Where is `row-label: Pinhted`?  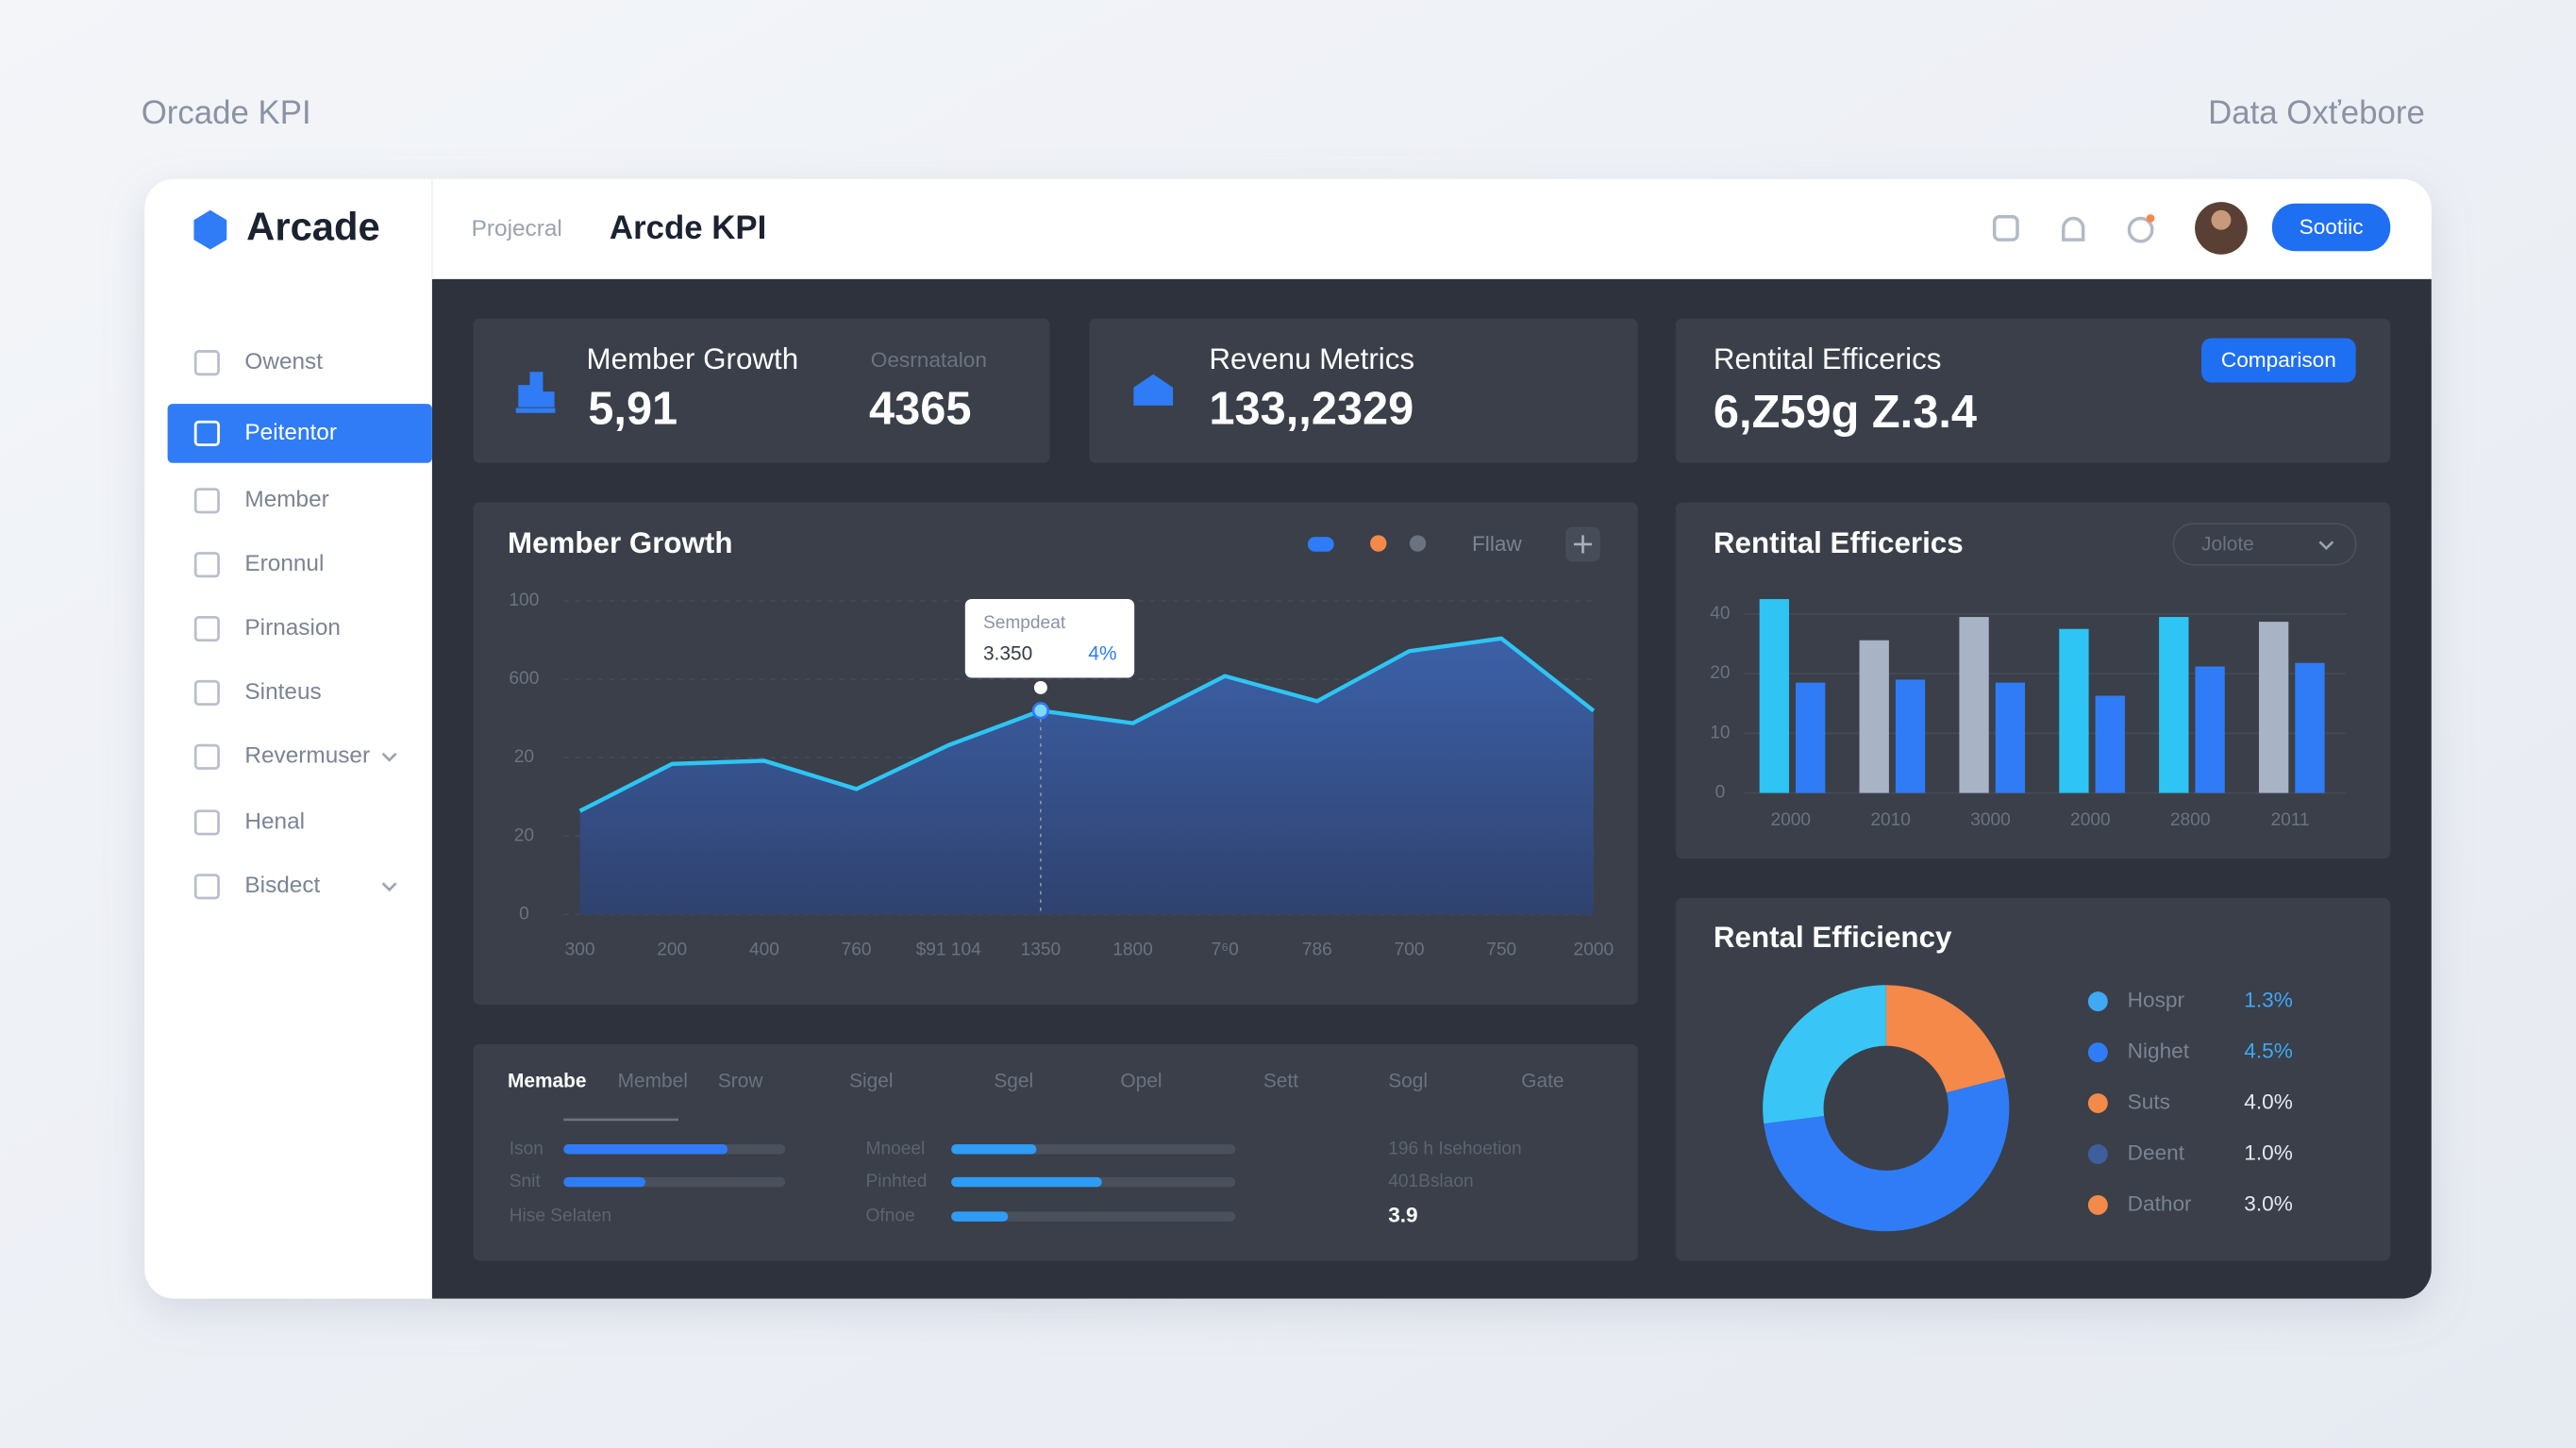
row-label: Pinhted is located at coordinates (897, 1182).